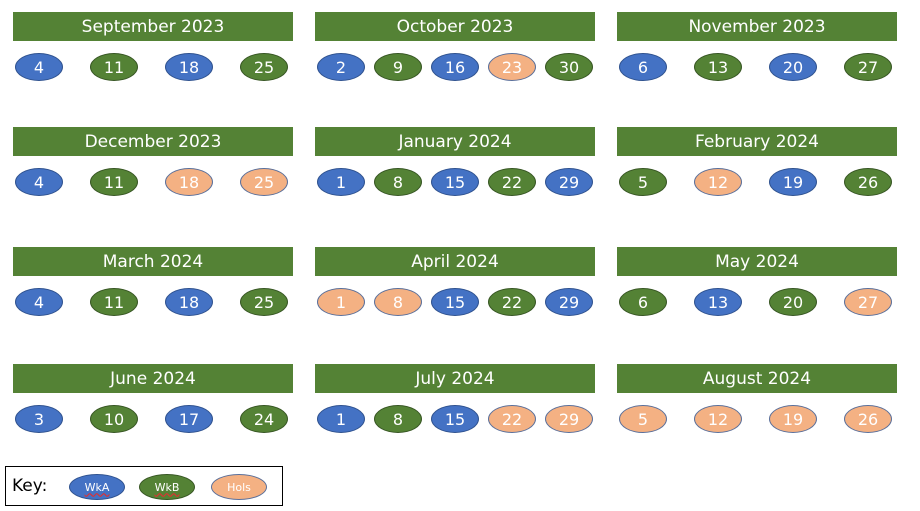 The image size is (920, 511). I want to click on month-block: March 2024 4 11 18 25, so click(153, 287).